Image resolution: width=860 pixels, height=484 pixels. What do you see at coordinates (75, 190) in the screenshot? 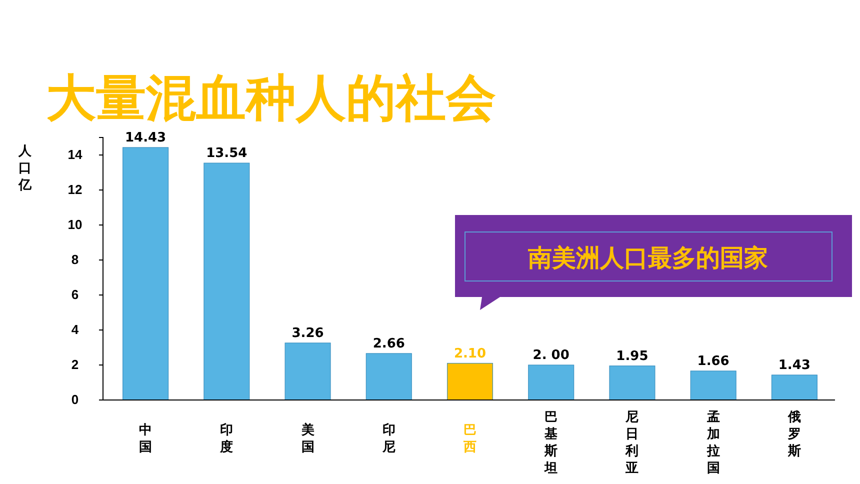
I see `y-tick-label: 12` at bounding box center [75, 190].